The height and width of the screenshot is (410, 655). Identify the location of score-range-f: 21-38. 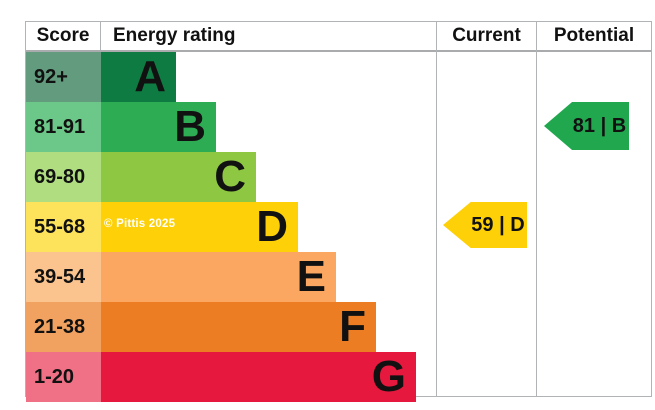
(63, 327).